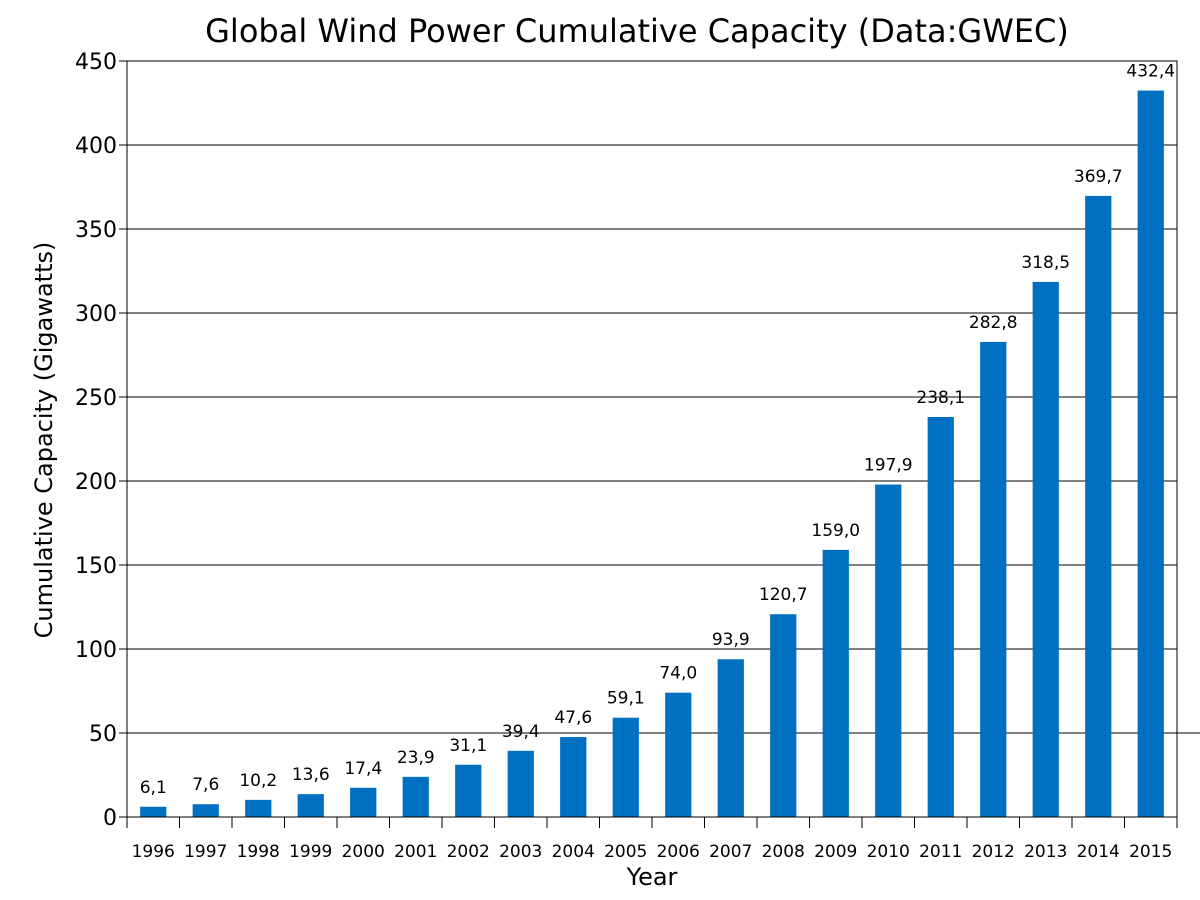 Image resolution: width=1200 pixels, height=900 pixels. Describe the element at coordinates (96, 650) in the screenshot. I see `y-tick-label: 100` at that location.